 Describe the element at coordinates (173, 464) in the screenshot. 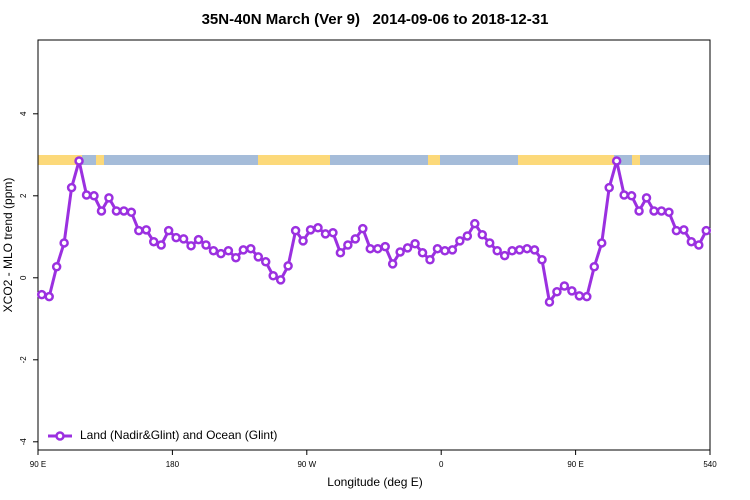

I see `x-tick-label: 180` at that location.